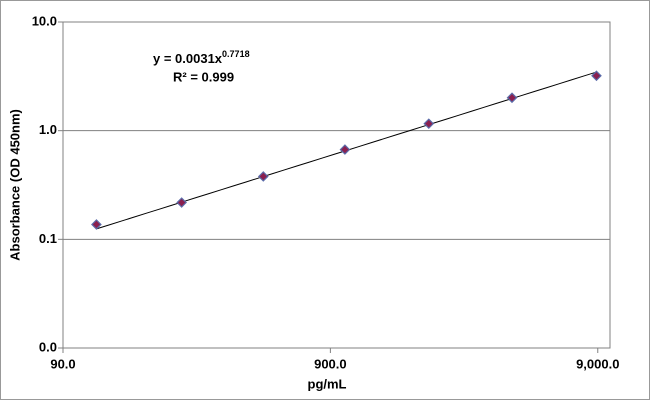 This screenshot has width=650, height=400. Describe the element at coordinates (203, 76) in the screenshot. I see `r-squared: R² = 0.999` at that location.